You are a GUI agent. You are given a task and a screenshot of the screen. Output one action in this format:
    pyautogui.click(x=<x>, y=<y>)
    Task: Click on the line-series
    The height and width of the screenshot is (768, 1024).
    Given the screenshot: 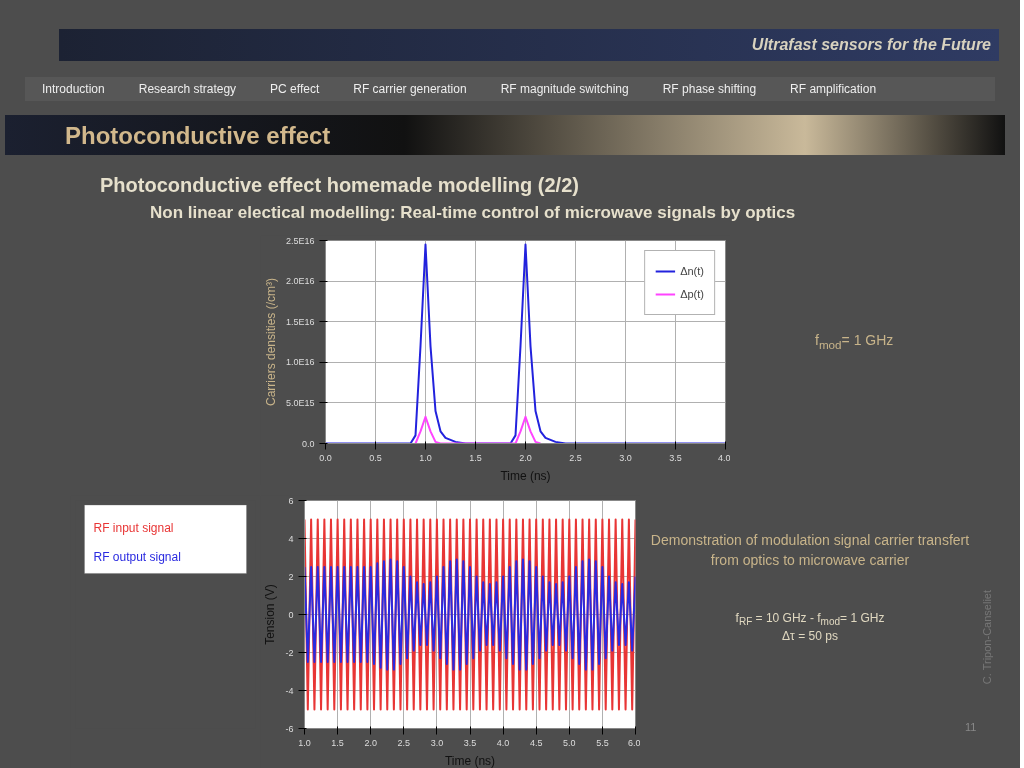 What is the action you would take?
    pyautogui.click(x=470, y=614)
    